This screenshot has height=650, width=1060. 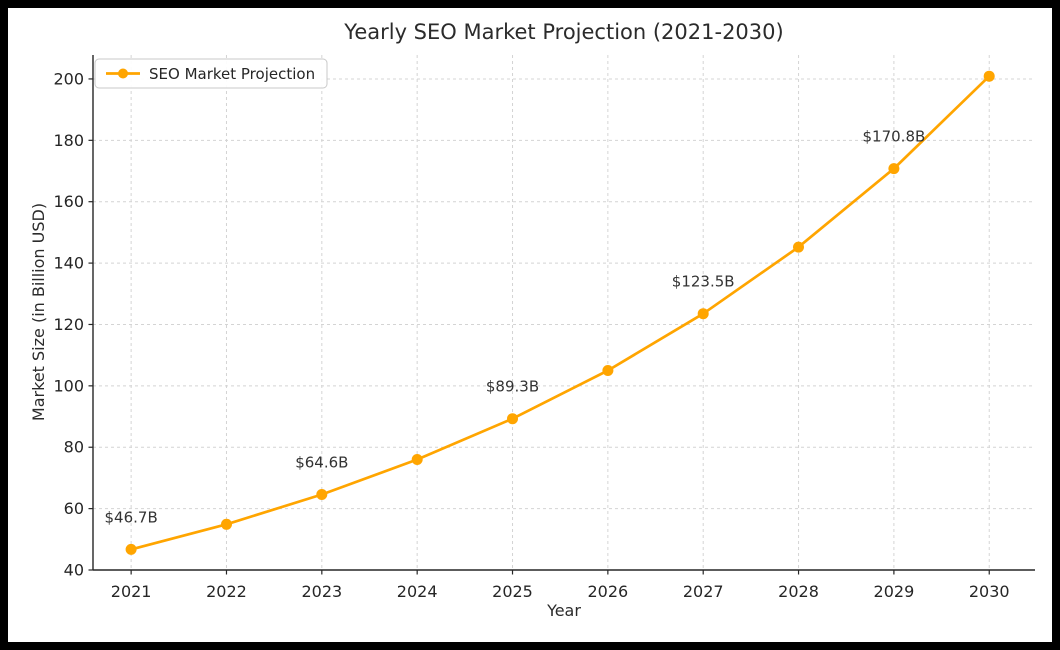 I want to click on legend-box, so click(x=211, y=73).